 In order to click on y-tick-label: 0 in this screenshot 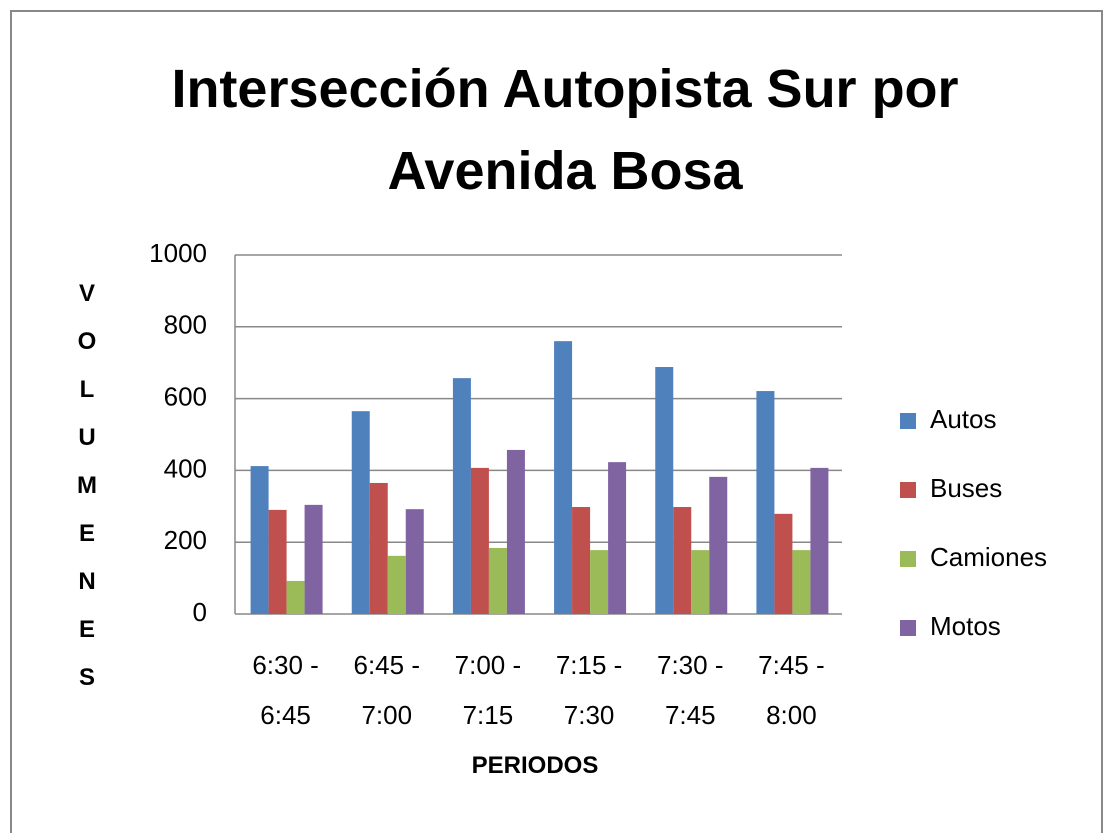, I will do `click(200, 612)`.